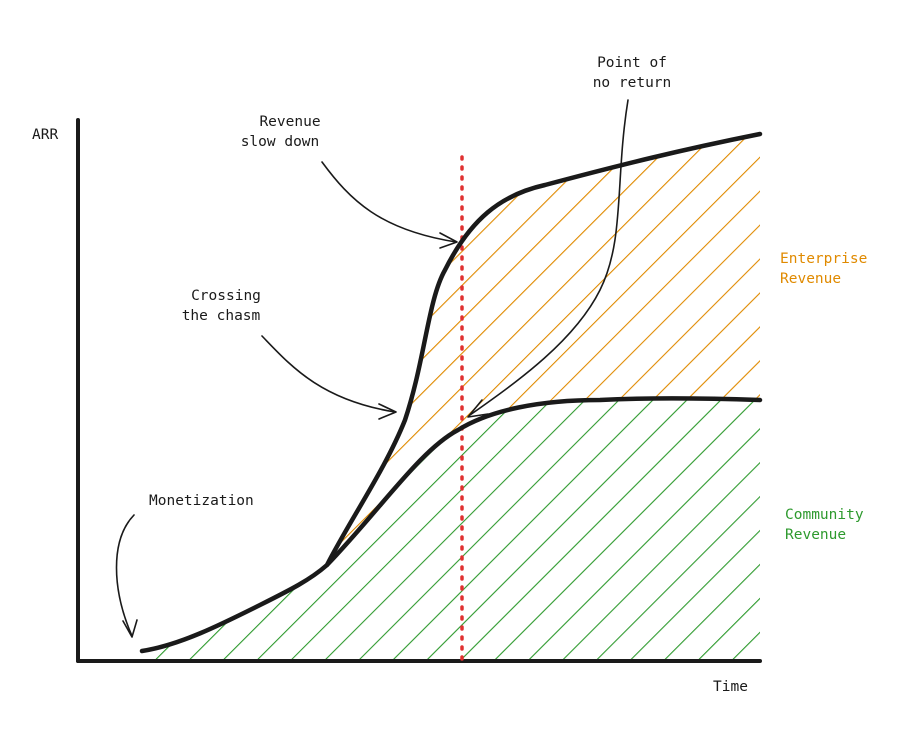 This screenshot has width=919, height=735. Describe the element at coordinates (549, 257) in the screenshot. I see `point-of-no-return-arrow` at that location.